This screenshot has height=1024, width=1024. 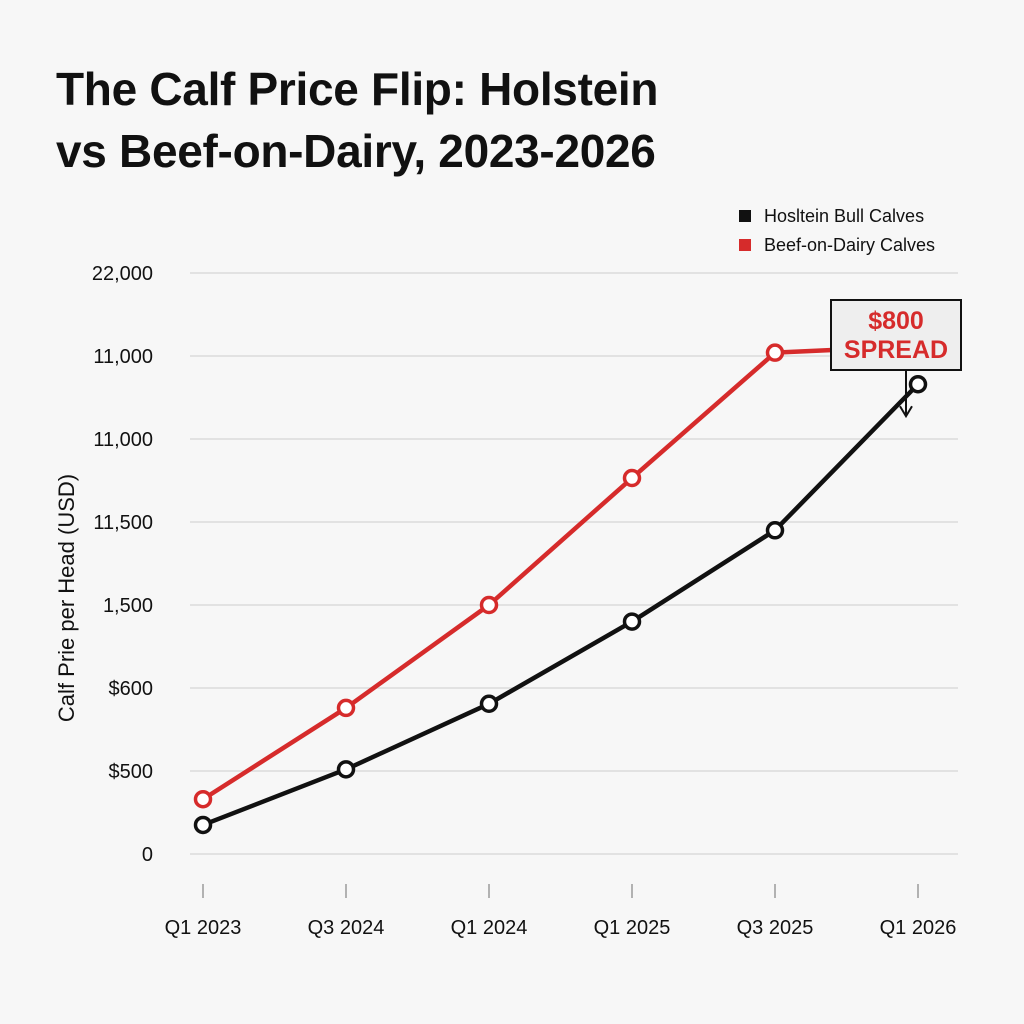 What do you see at coordinates (147, 855) in the screenshot?
I see `y-tick-label: 0` at bounding box center [147, 855].